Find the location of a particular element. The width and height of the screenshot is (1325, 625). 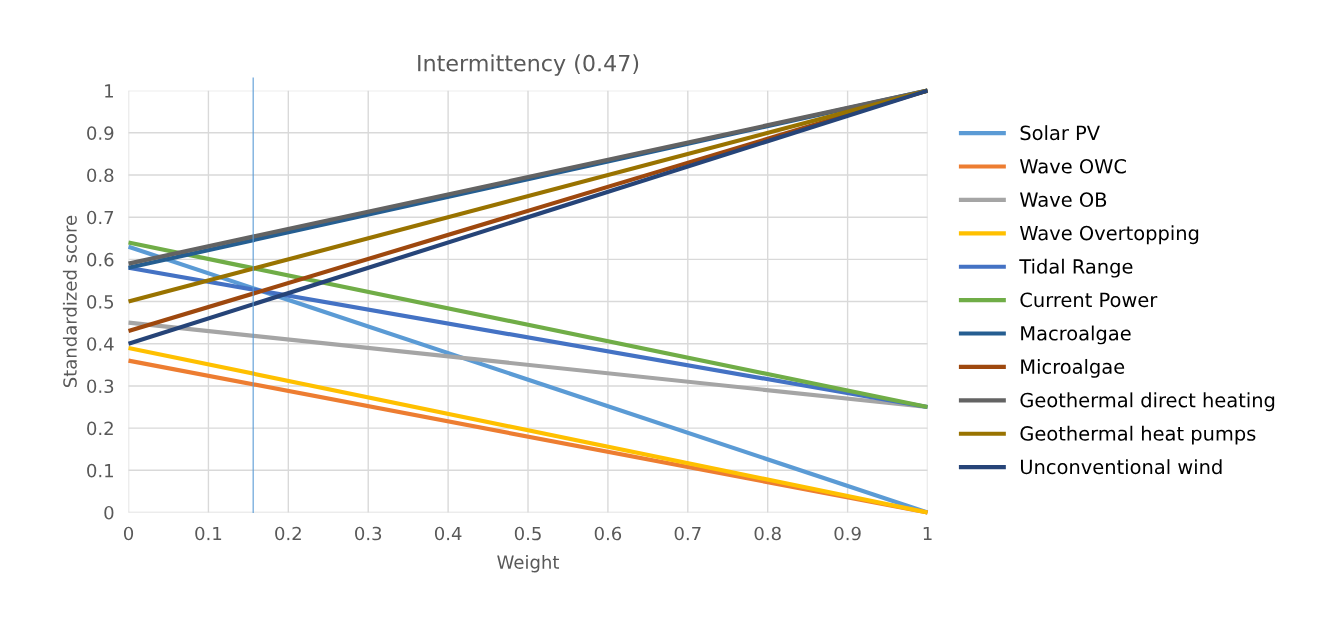

y-tick-label: 0.6 is located at coordinates (100, 259).